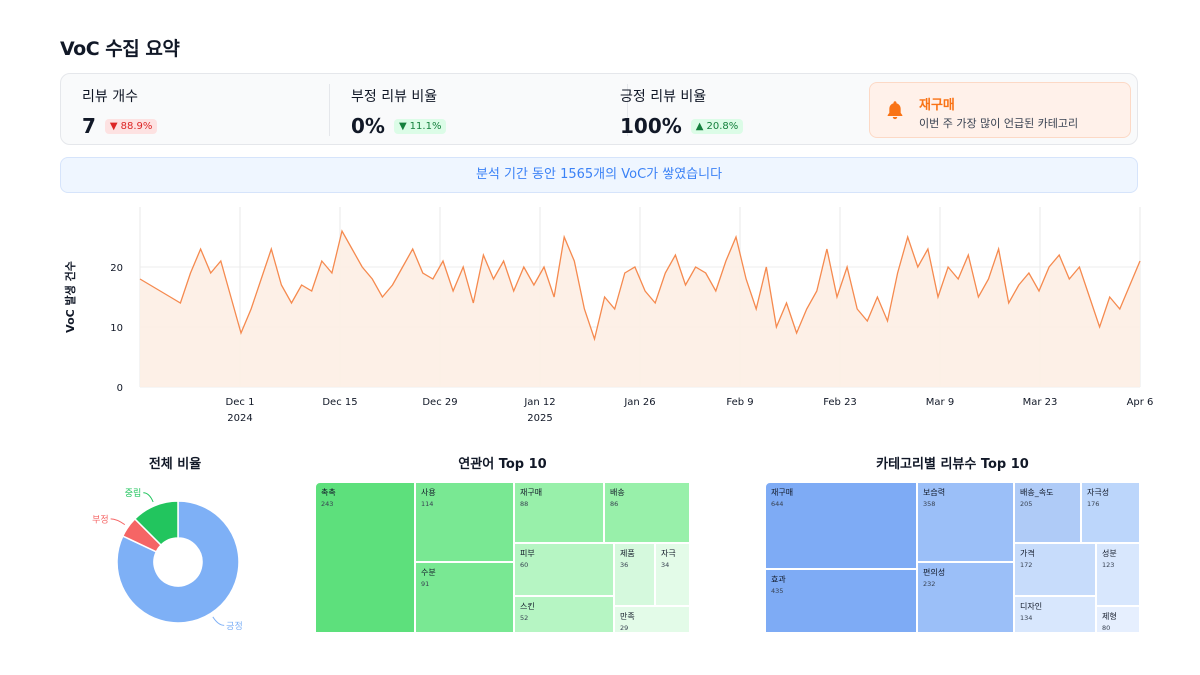 The width and height of the screenshot is (1200, 675). I want to click on treemap-cell-value: 232, so click(929, 584).